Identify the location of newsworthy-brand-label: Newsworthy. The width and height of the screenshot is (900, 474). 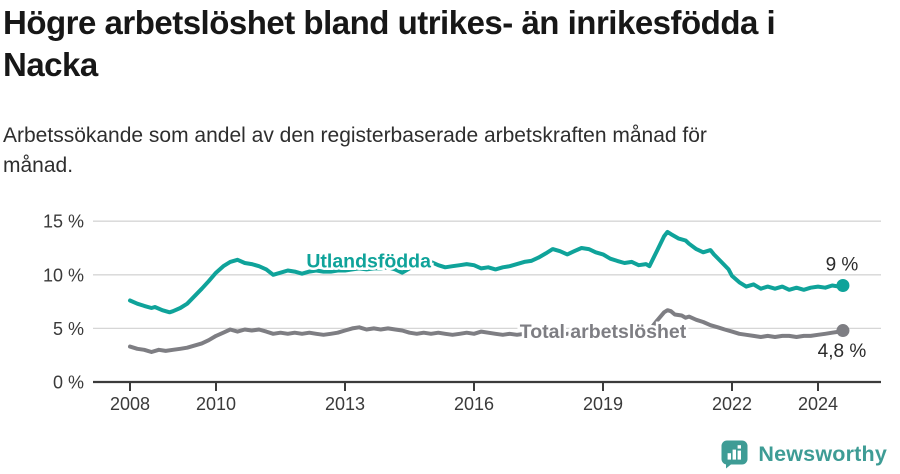
(822, 454).